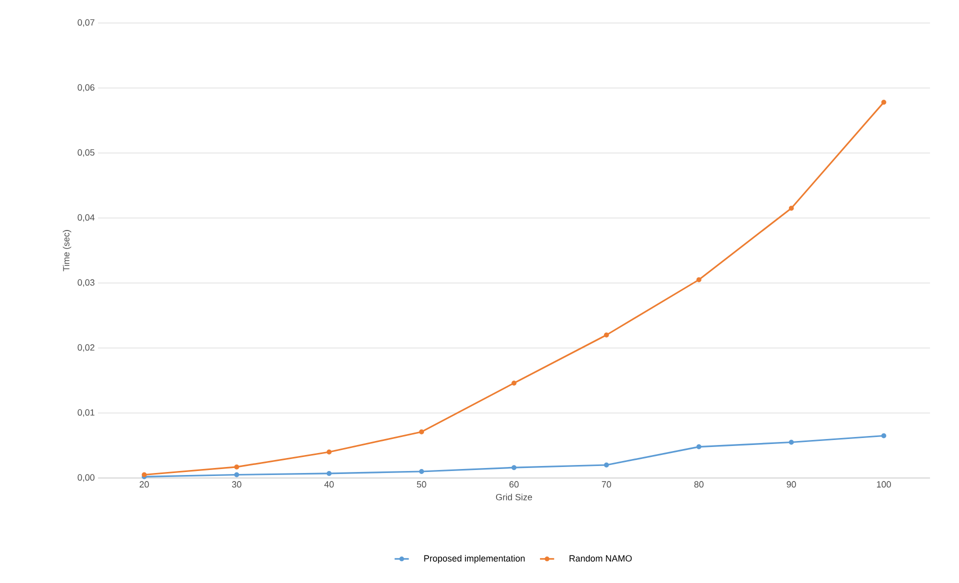  What do you see at coordinates (86, 478) in the screenshot?
I see `y-tick-label: 0,00` at bounding box center [86, 478].